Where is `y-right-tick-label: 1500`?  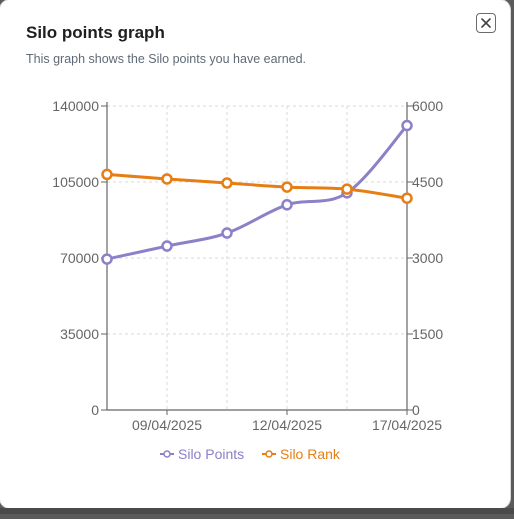
y-right-tick-label: 1500 is located at coordinates (427, 334).